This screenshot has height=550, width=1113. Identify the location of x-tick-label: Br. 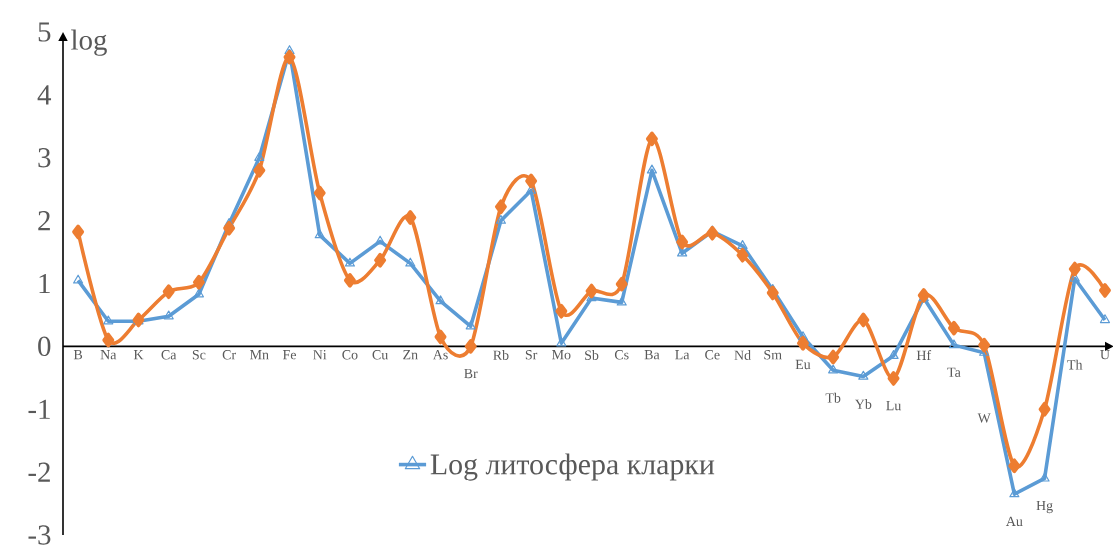
(471, 373).